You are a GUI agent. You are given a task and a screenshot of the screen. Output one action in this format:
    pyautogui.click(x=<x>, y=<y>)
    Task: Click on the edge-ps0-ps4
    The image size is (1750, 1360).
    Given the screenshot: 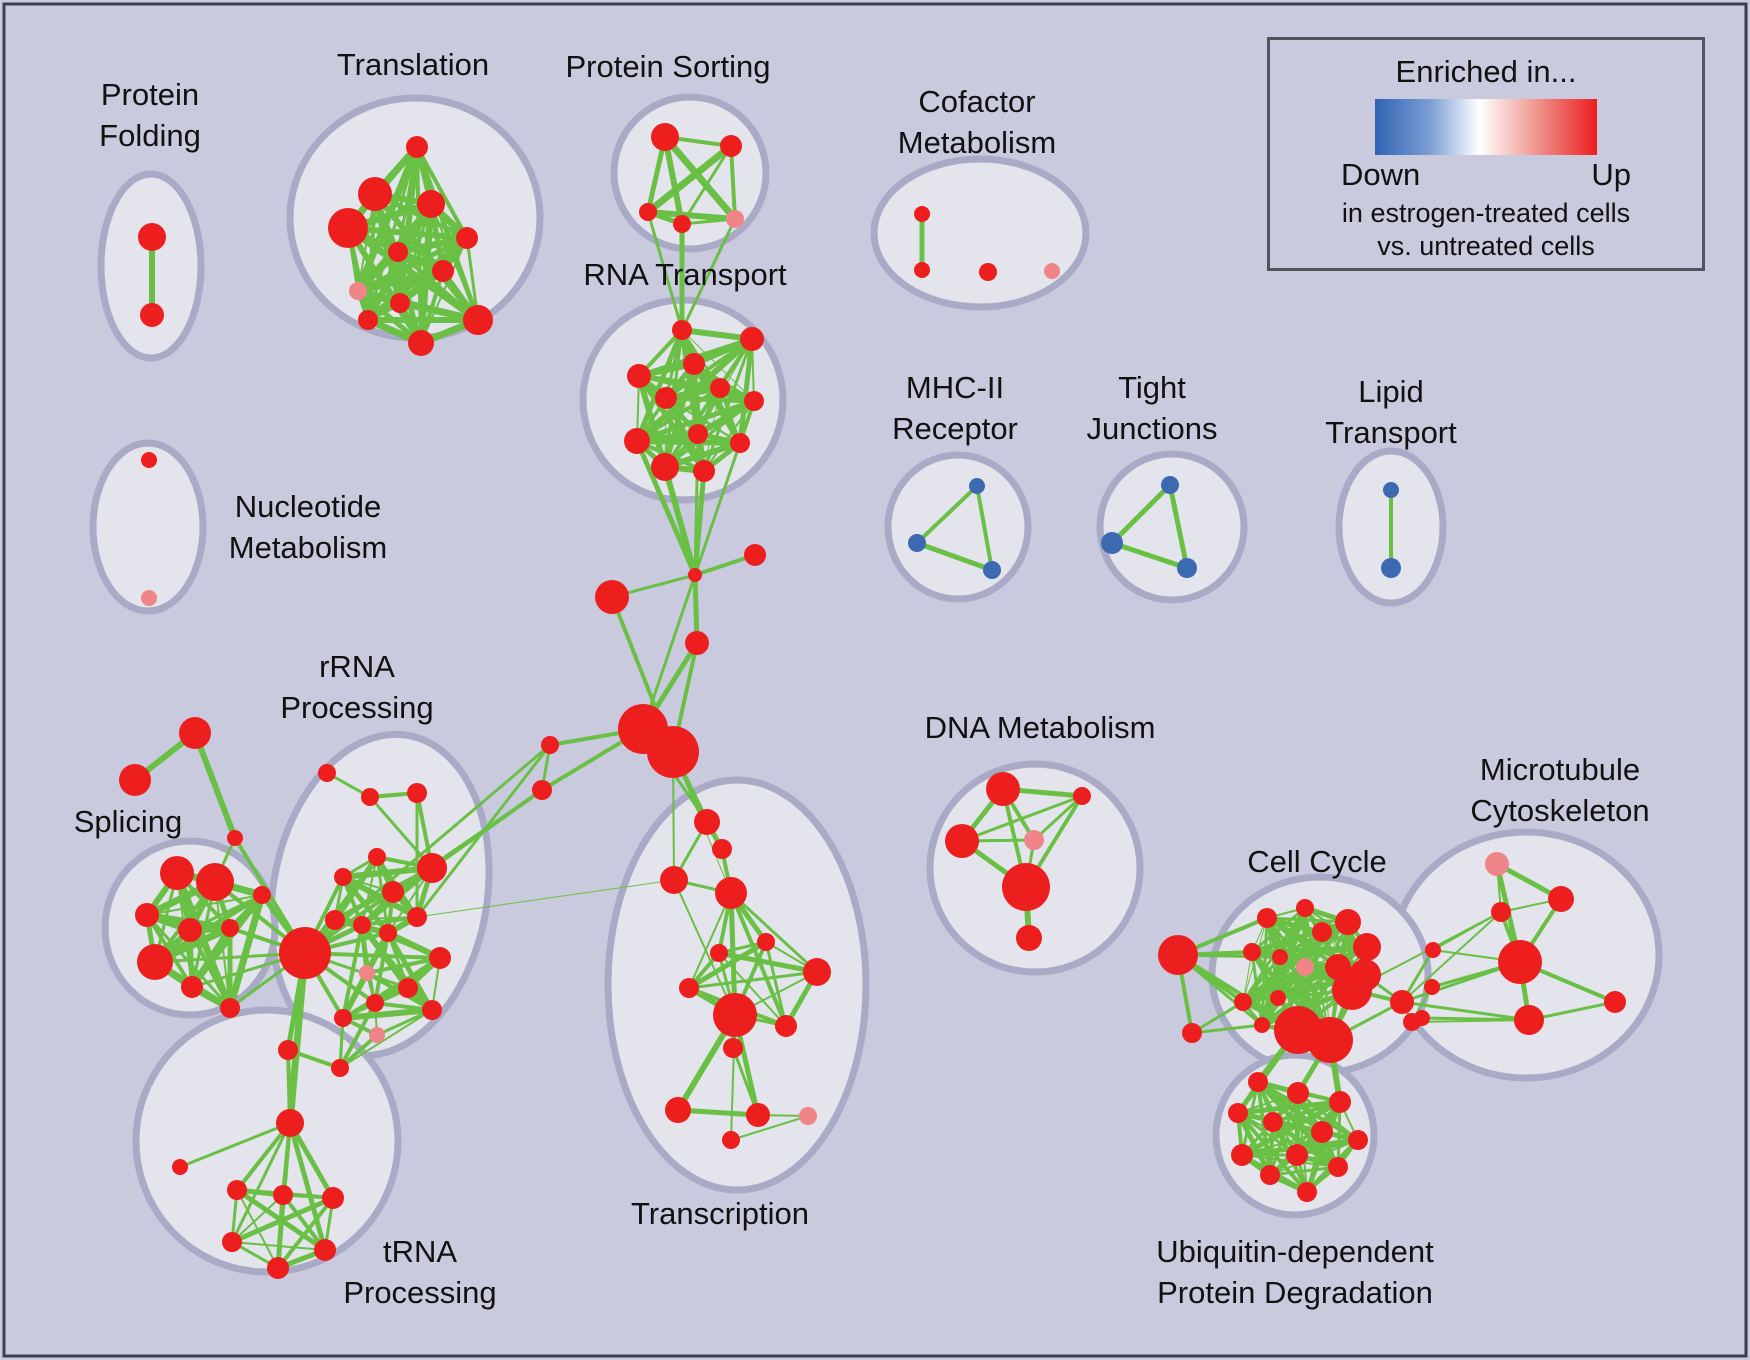 What is the action you would take?
    pyautogui.click(x=700, y=178)
    